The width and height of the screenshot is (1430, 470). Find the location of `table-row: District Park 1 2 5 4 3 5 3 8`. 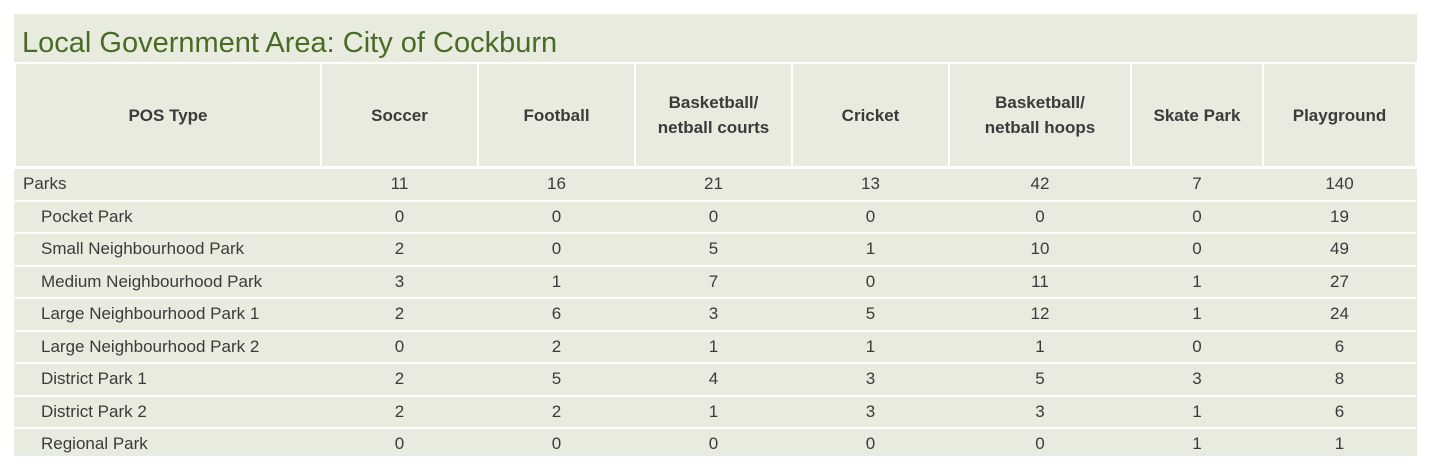

table-row: District Park 1 2 5 4 3 5 3 8 is located at coordinates (715, 380).